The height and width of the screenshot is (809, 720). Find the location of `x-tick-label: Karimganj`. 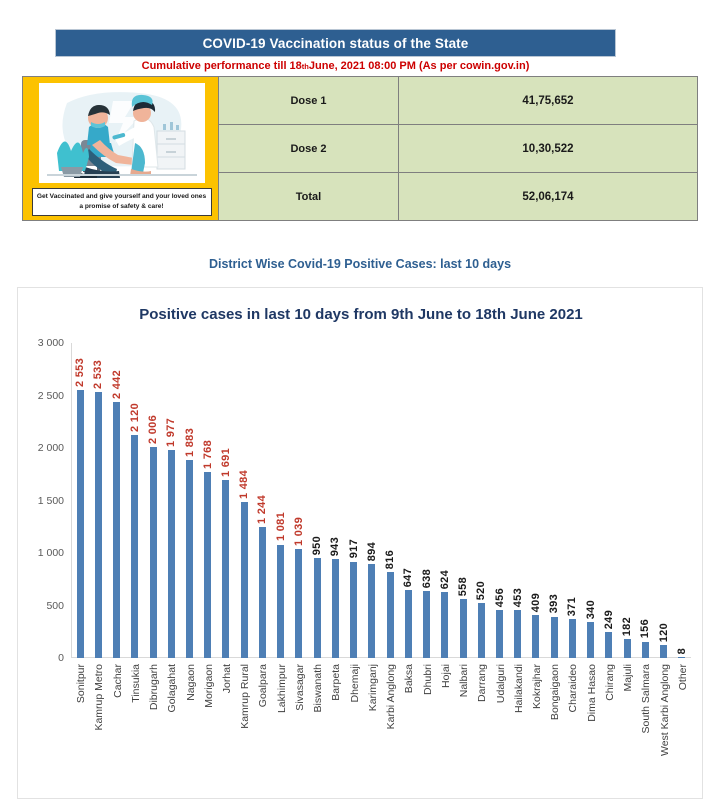

x-tick-label: Karimganj is located at coordinates (372, 688).